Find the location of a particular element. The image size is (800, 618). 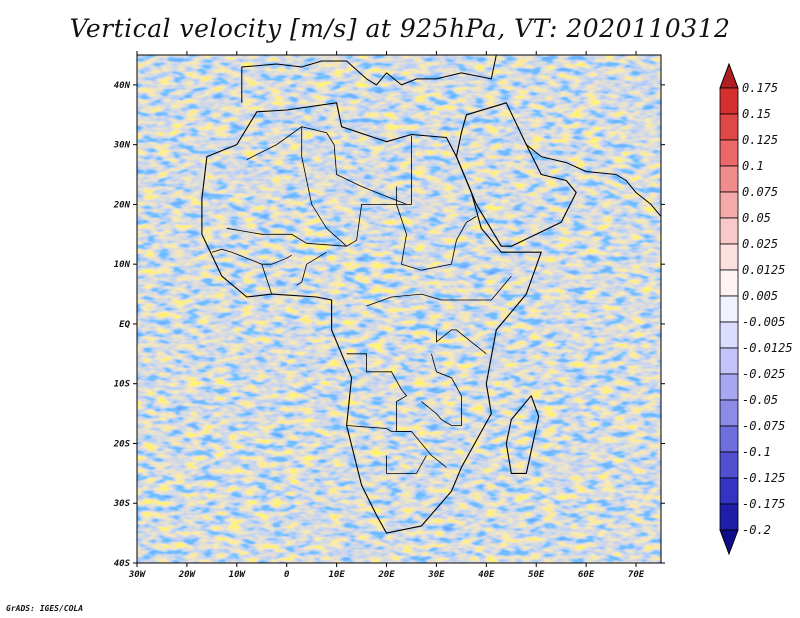

lon-tick-label: 0 is located at coordinates (287, 575).